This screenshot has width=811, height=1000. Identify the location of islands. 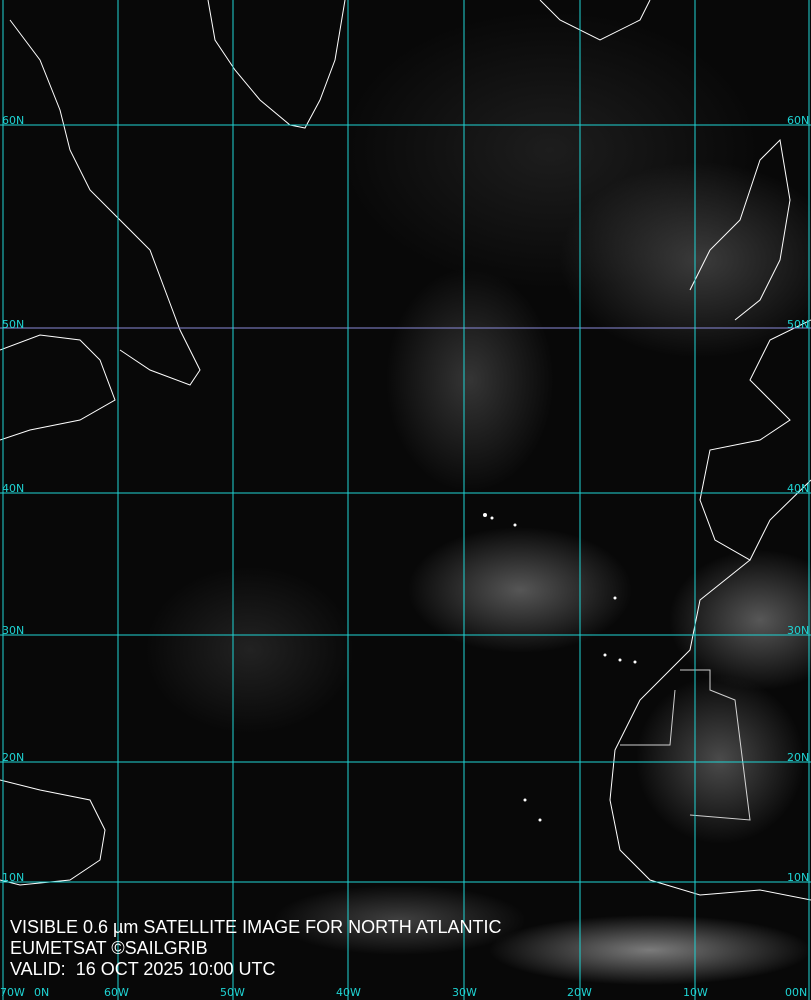
(560, 667).